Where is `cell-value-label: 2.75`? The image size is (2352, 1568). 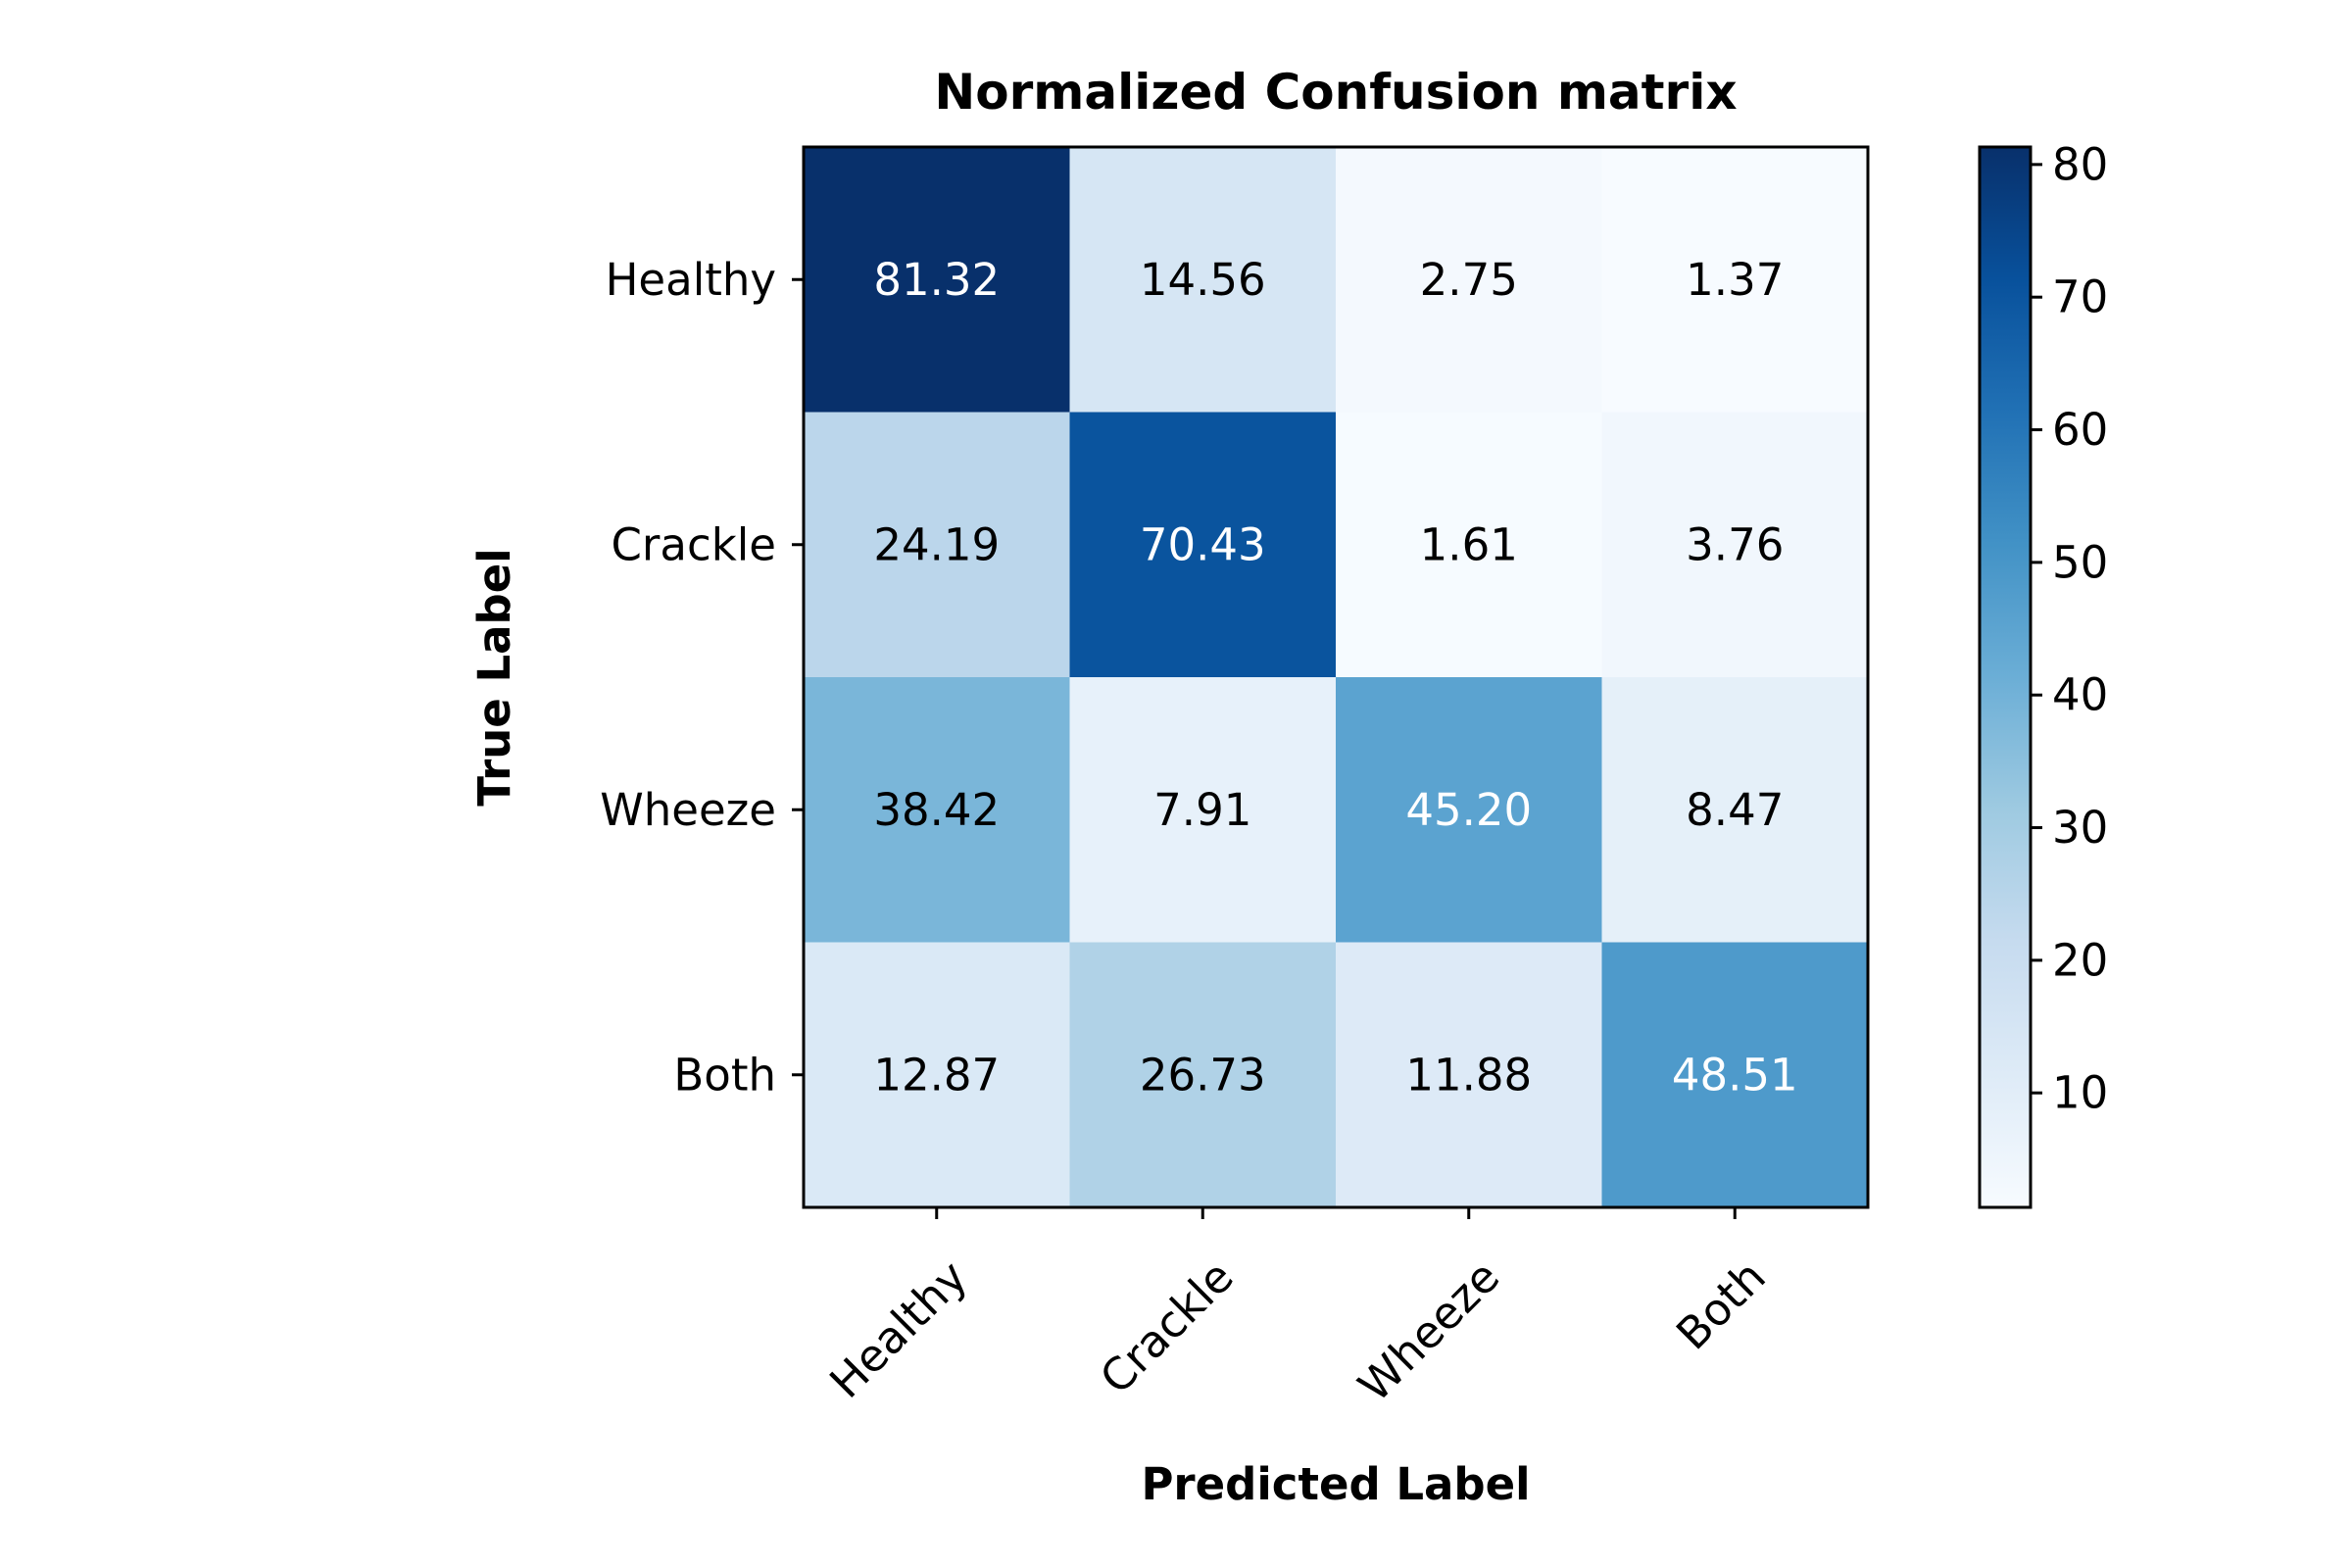 cell-value-label: 2.75 is located at coordinates (1469, 280).